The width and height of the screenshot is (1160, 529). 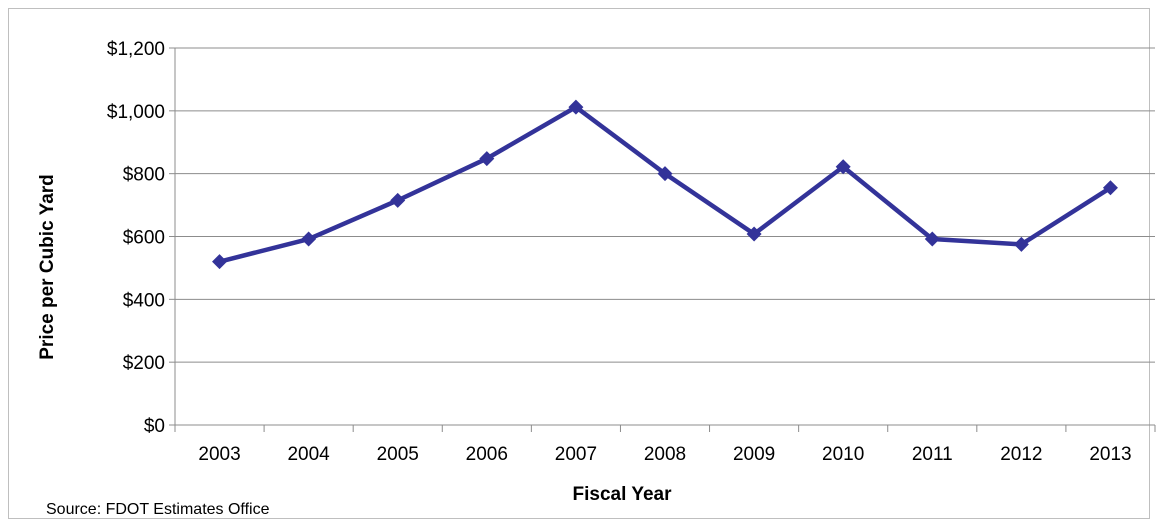 What do you see at coordinates (1110, 454) in the screenshot?
I see `x-tick-label: 2013` at bounding box center [1110, 454].